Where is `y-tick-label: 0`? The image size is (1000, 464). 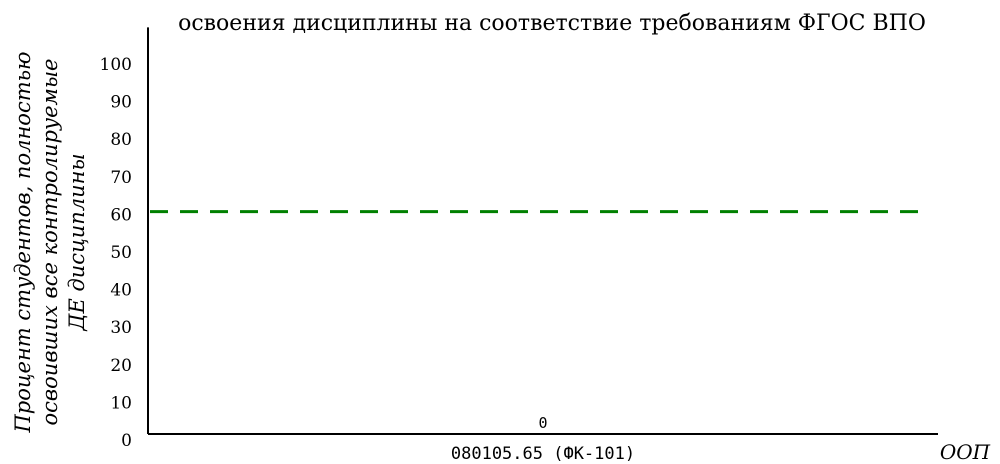 y-tick-label: 0 is located at coordinates (126, 441).